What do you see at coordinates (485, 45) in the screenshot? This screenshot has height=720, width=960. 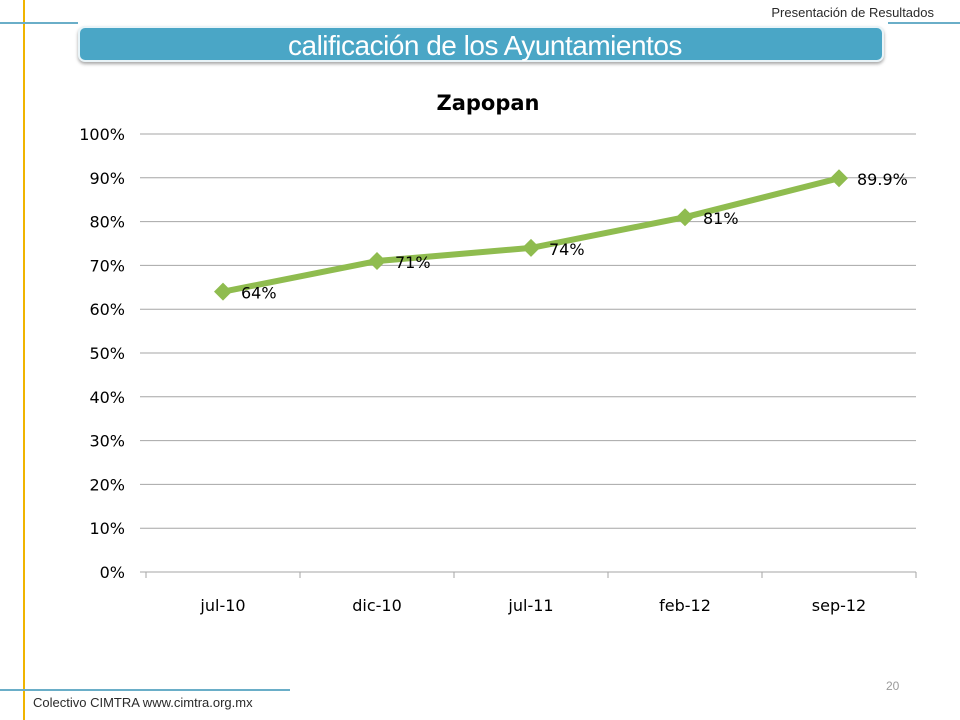 I see `slide-title: calificación de los Ayuntamientos` at bounding box center [485, 45].